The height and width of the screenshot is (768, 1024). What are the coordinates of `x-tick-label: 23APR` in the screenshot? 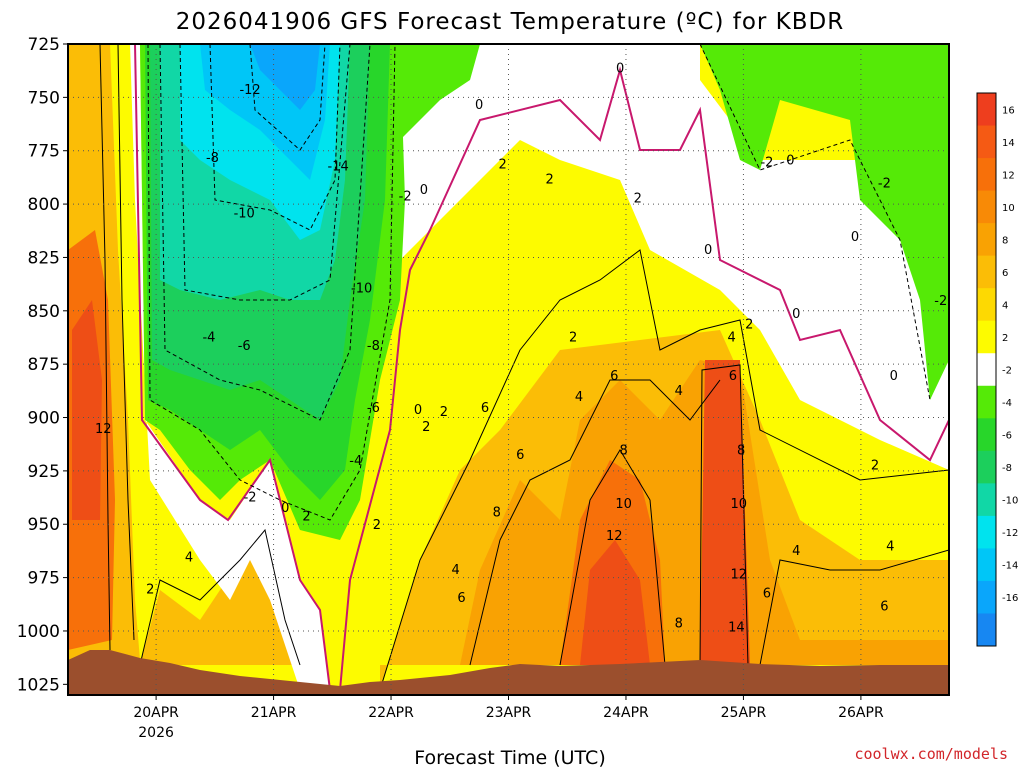 It's located at (509, 713).